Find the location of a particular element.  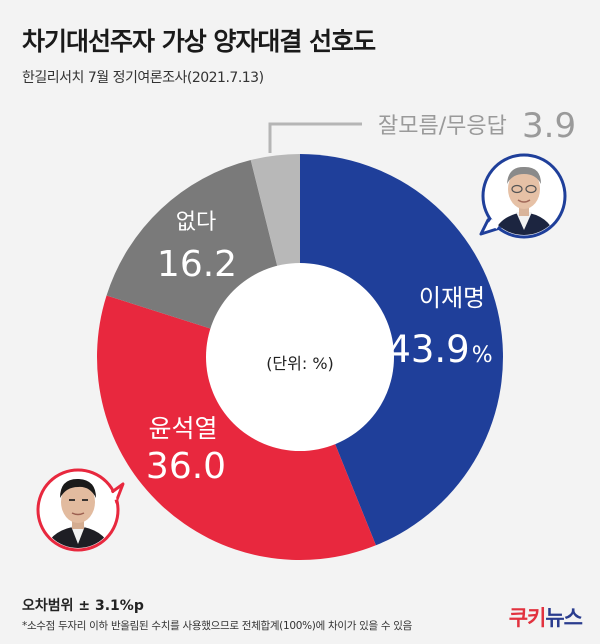

chart-subtitle: 한길리서치 7월 정기여론조사(2021.7.13) is located at coordinates (143, 78).